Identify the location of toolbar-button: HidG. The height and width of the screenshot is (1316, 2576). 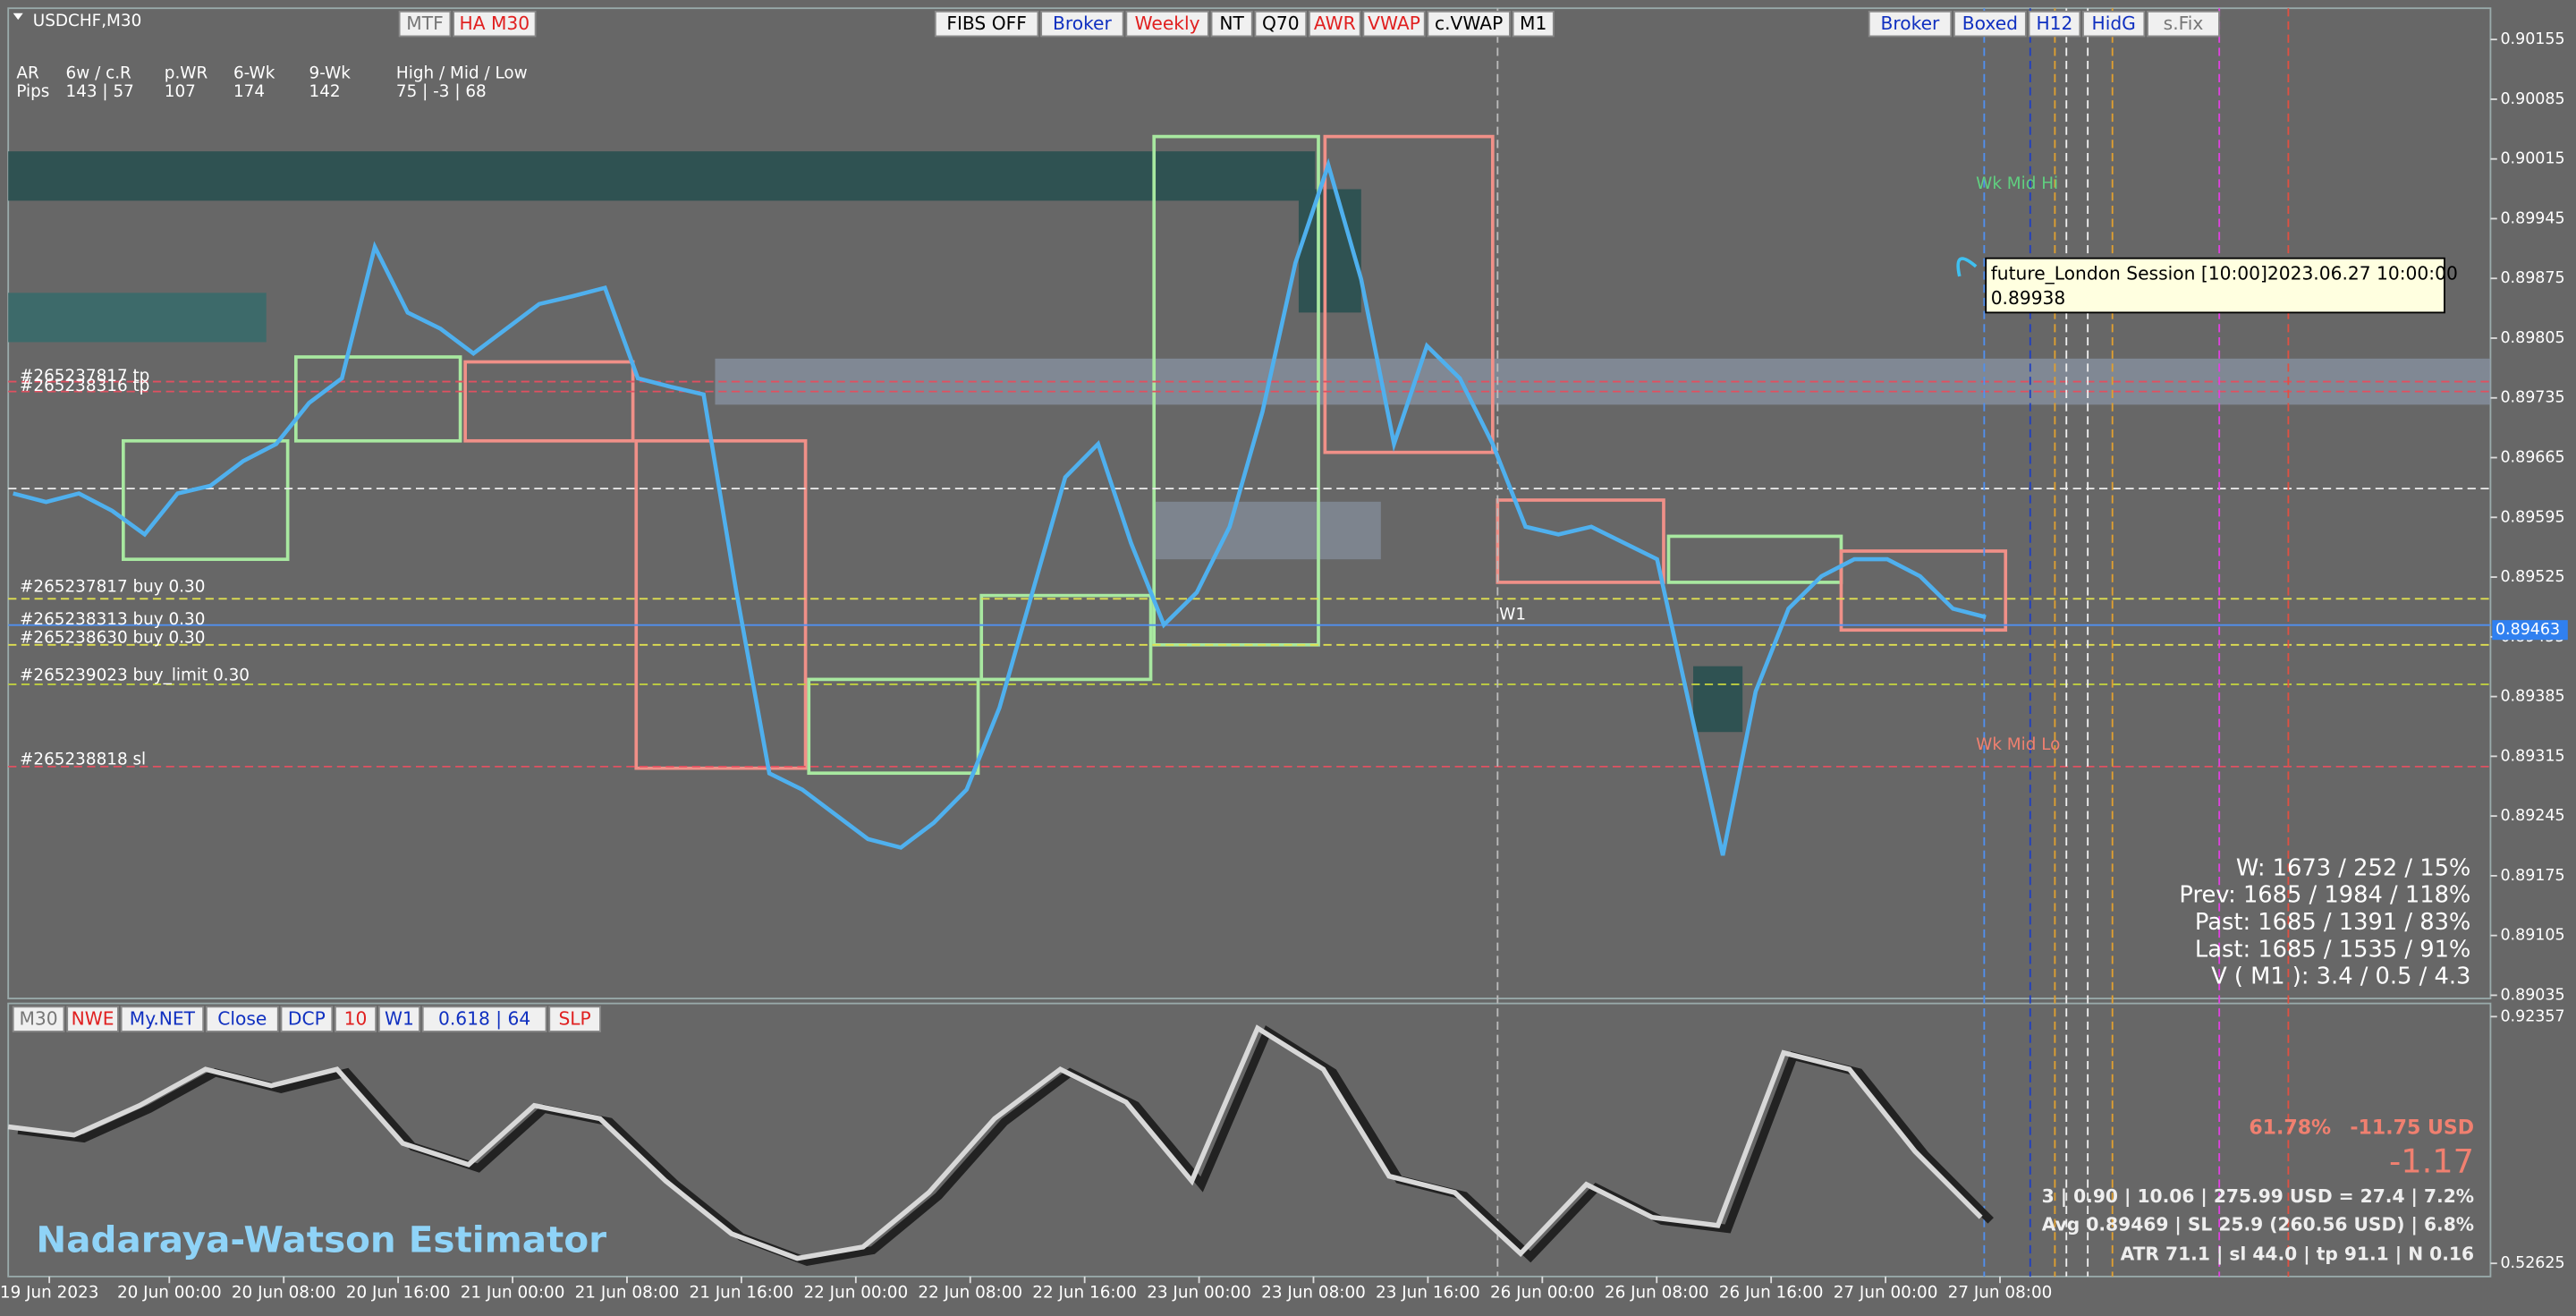
(2114, 24).